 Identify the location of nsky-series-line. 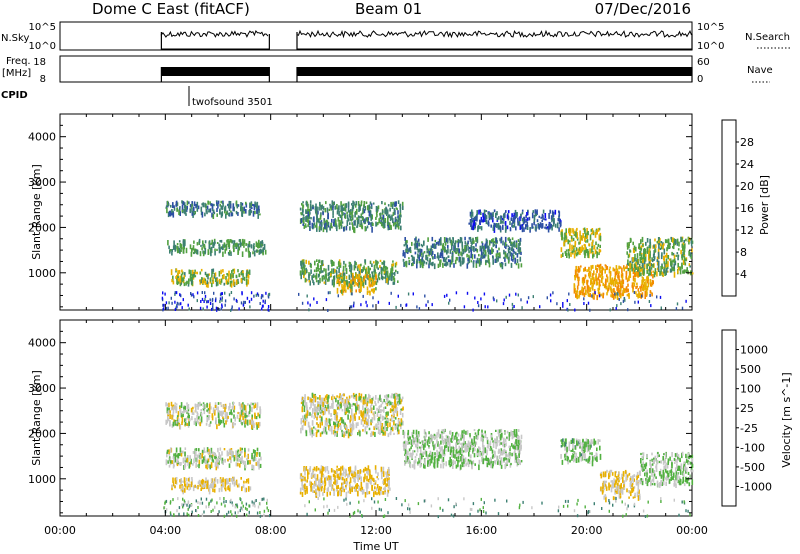
(494, 34).